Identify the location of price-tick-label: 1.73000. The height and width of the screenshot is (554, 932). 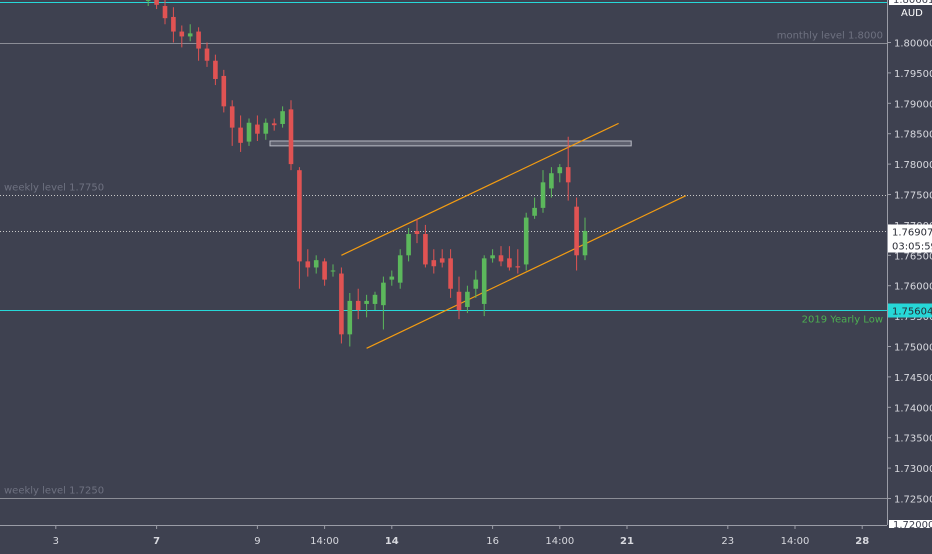
(913, 469).